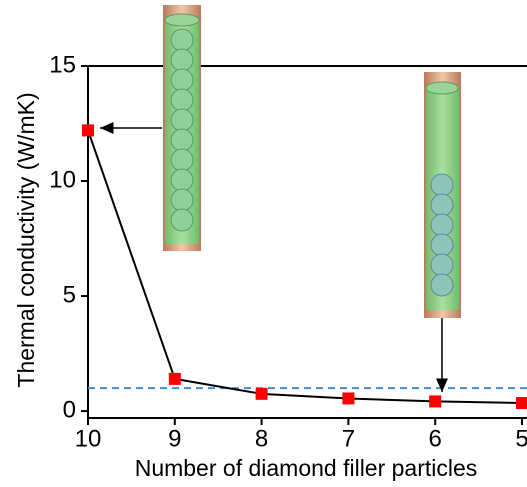 This screenshot has height=487, width=527. Describe the element at coordinates (435, 438) in the screenshot. I see `x-tick-label: 6` at that location.